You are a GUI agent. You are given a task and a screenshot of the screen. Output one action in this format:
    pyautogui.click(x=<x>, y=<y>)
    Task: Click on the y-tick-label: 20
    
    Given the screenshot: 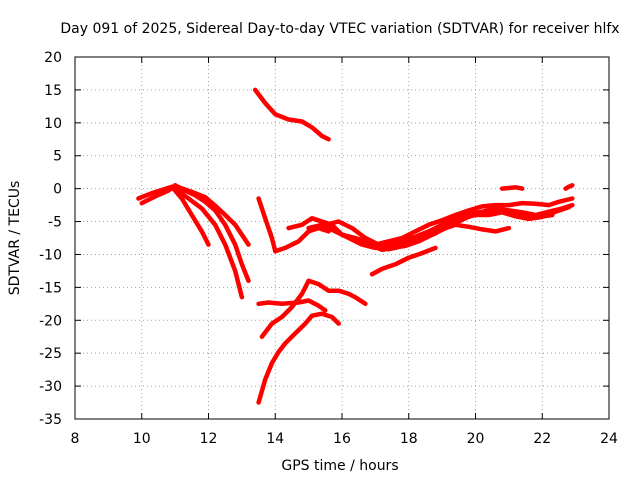 What is the action you would take?
    pyautogui.click(x=53, y=58)
    